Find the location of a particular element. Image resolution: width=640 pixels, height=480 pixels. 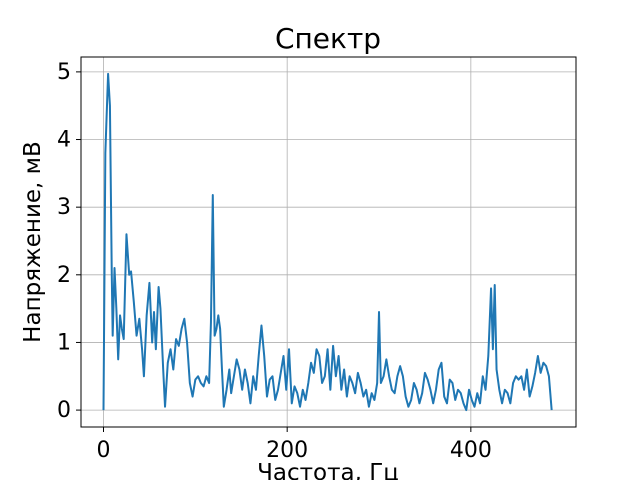

x-axis-label: Частота, Гц is located at coordinates (328, 470).